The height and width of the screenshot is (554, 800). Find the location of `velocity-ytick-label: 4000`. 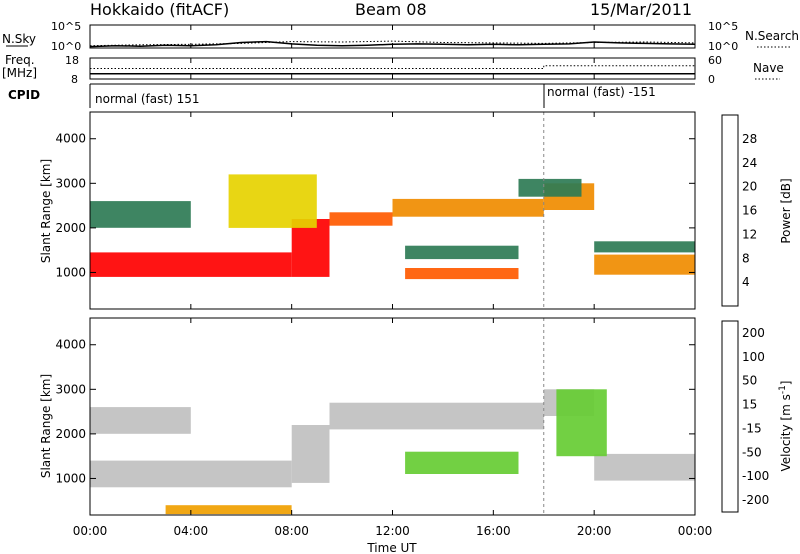

velocity-ytick-label: 4000 is located at coordinates (70, 345).